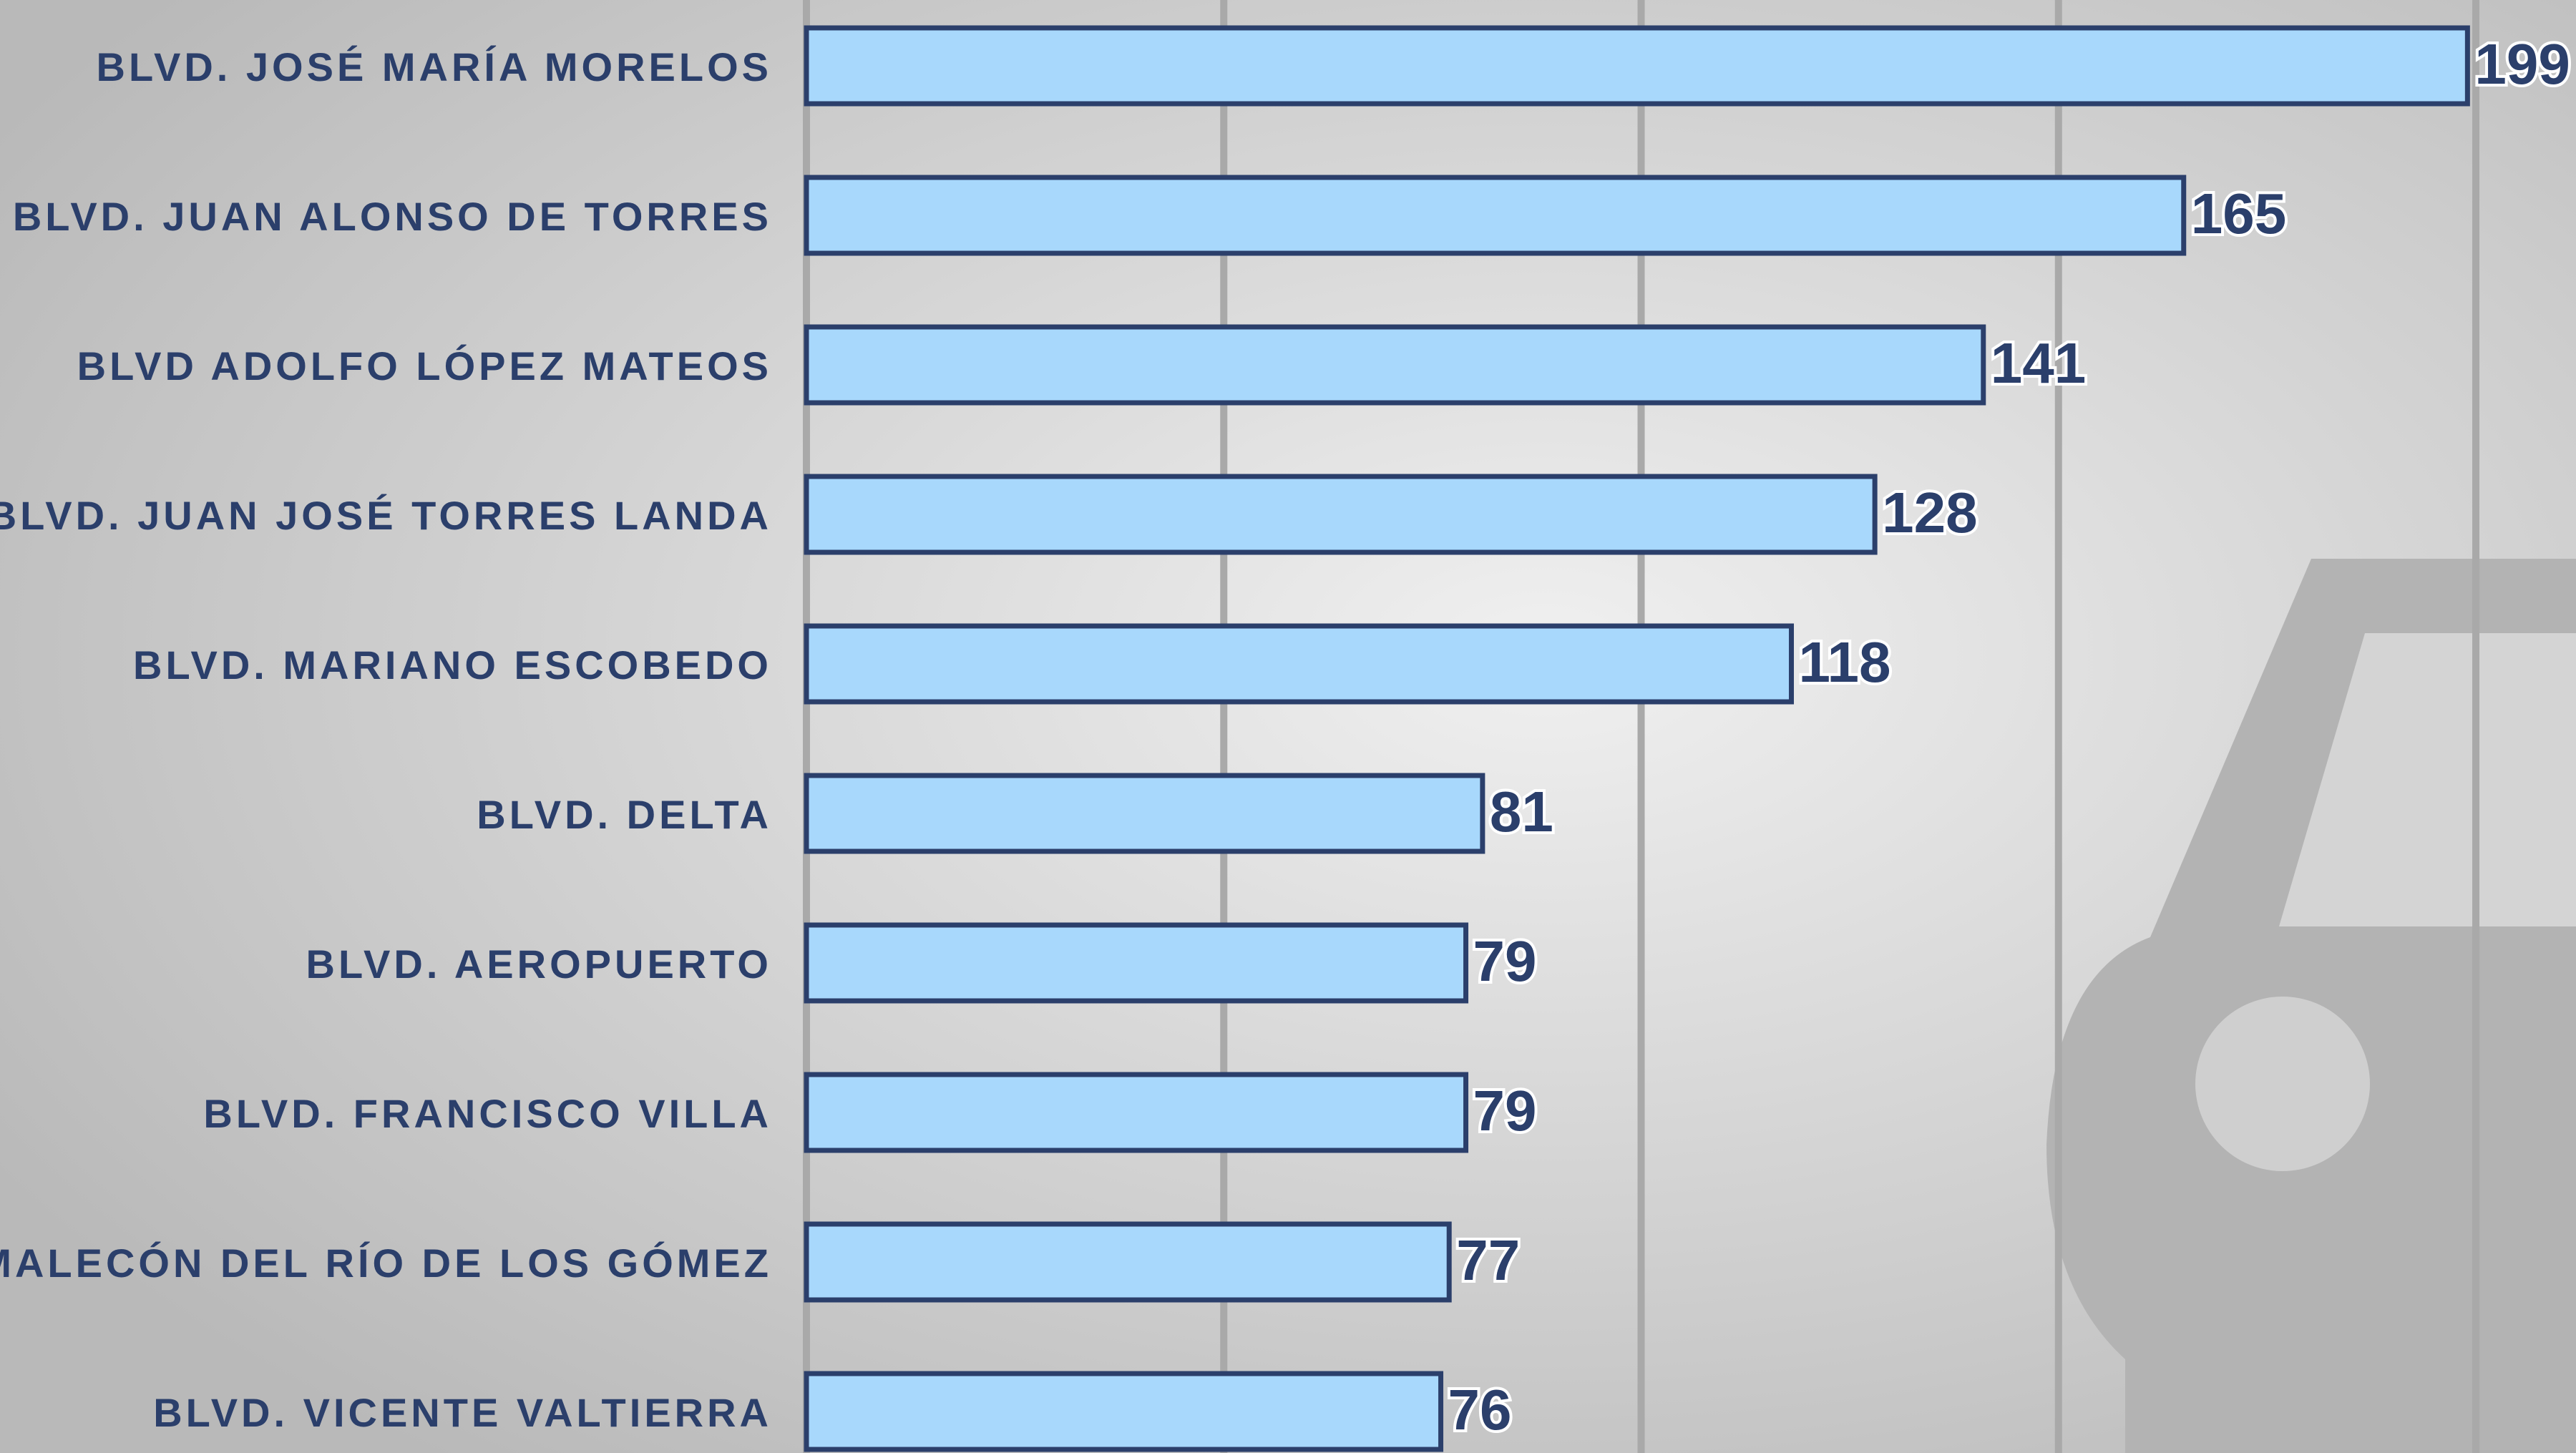 This screenshot has height=1453, width=2576. Describe the element at coordinates (425, 365) in the screenshot. I see `category-label: BLVD ADOLFO LÓPEZ MATEOS` at that location.